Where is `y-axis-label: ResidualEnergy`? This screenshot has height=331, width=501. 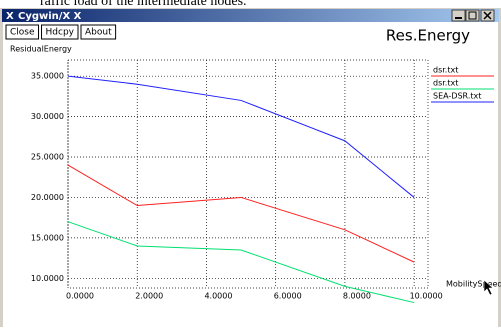 y-axis-label: ResidualEnergy is located at coordinates (41, 49).